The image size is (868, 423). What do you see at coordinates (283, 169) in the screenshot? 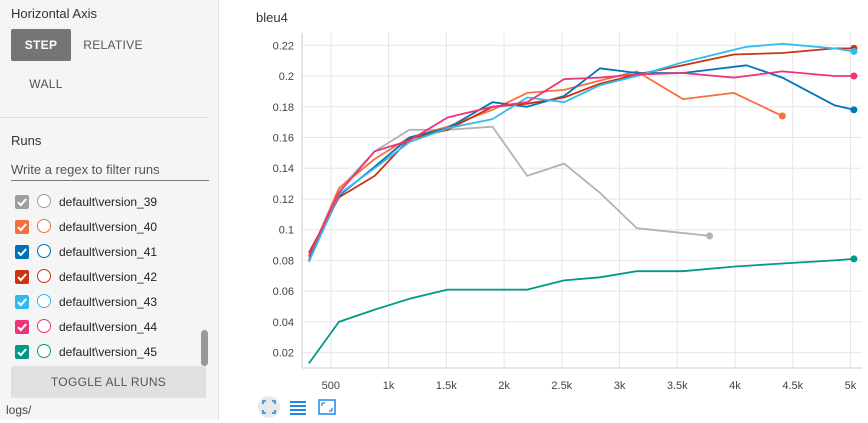
I see `y-tick-label: 0.14` at bounding box center [283, 169].